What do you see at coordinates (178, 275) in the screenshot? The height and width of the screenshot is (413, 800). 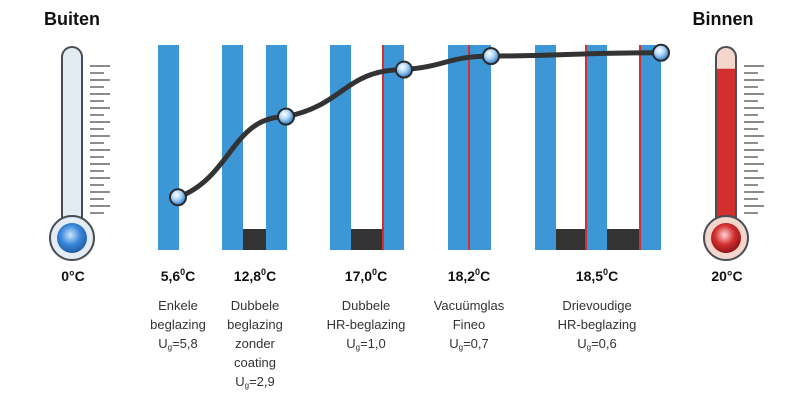 I see `glazing-temperature: 5,60C` at bounding box center [178, 275].